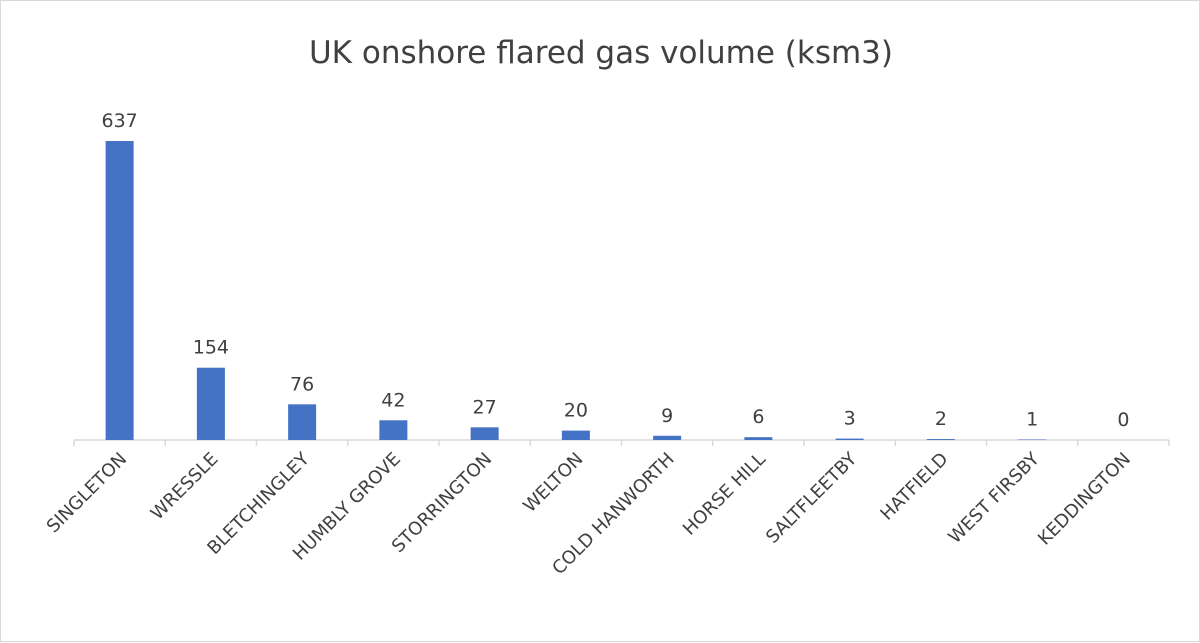 This screenshot has height=643, width=1200. What do you see at coordinates (994, 498) in the screenshot?
I see `category-label: WEST FIRSBY` at bounding box center [994, 498].